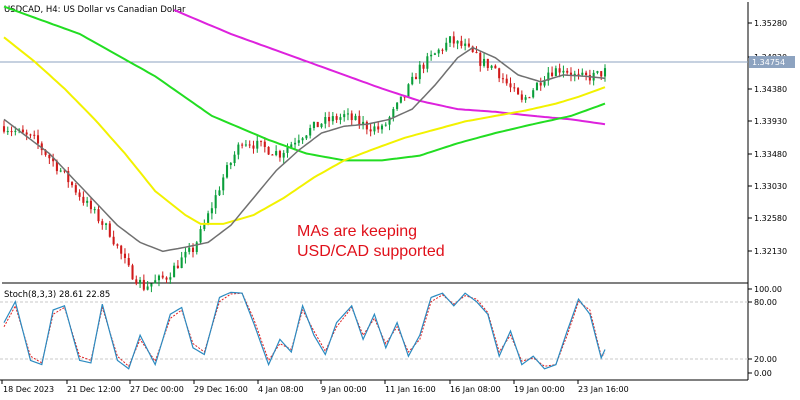 Image resolution: width=800 pixels, height=400 pixels. What do you see at coordinates (770, 186) in the screenshot?
I see `price-tick: 1.33030` at bounding box center [770, 186].